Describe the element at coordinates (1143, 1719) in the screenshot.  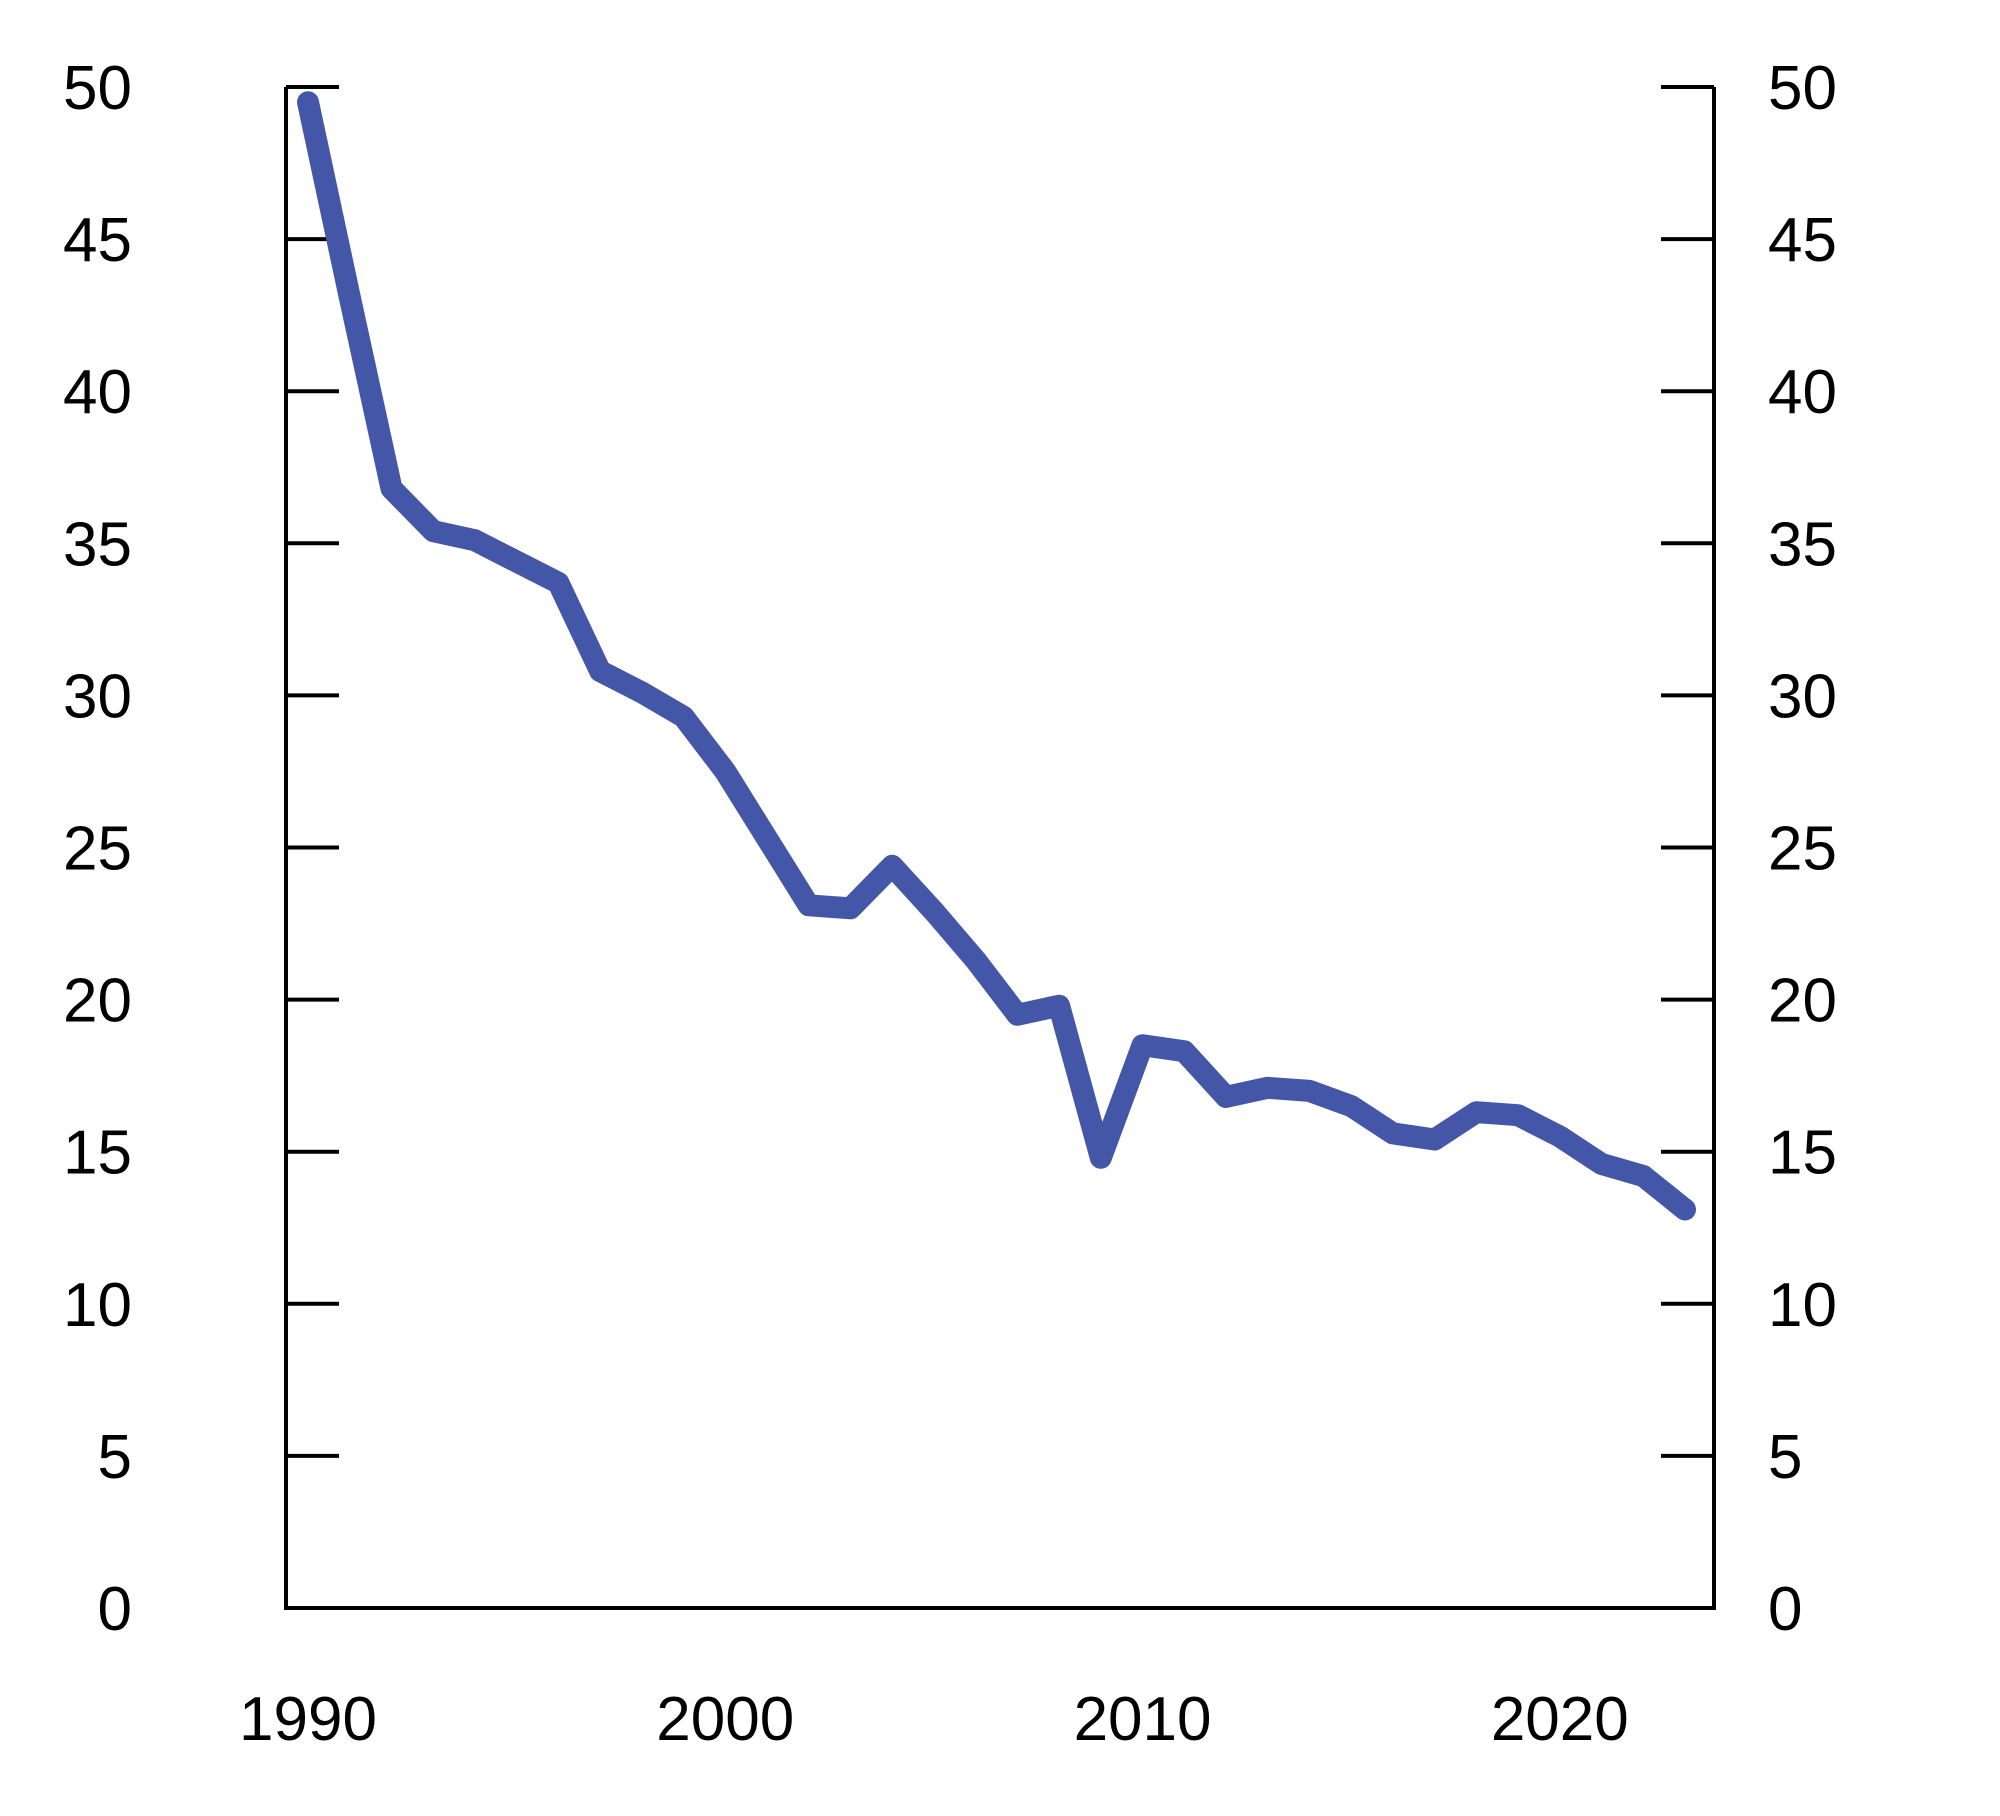
I see `x-tick-label: 2010` at that location.